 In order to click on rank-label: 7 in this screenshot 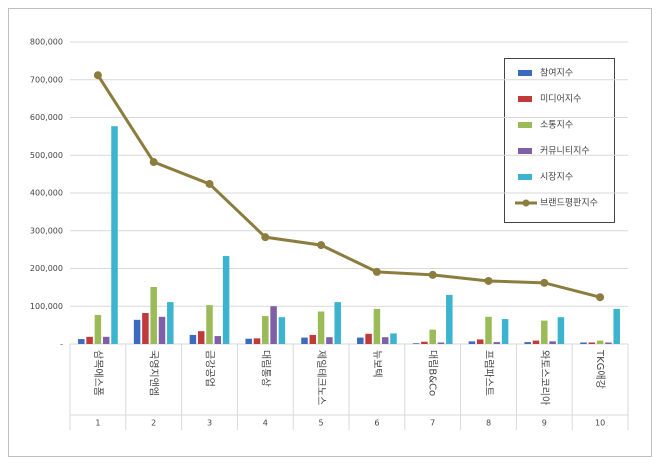, I will do `click(432, 423)`.